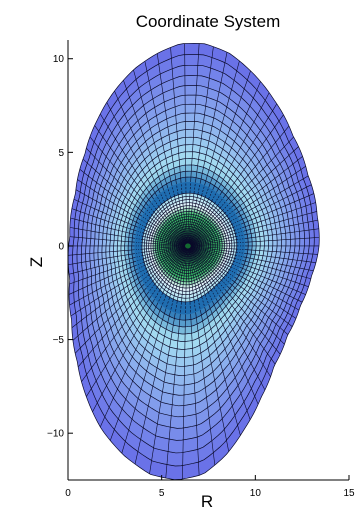 This screenshot has width=358, height=524. What do you see at coordinates (59, 340) in the screenshot?
I see `y-tick-label-3: −5` at bounding box center [59, 340].